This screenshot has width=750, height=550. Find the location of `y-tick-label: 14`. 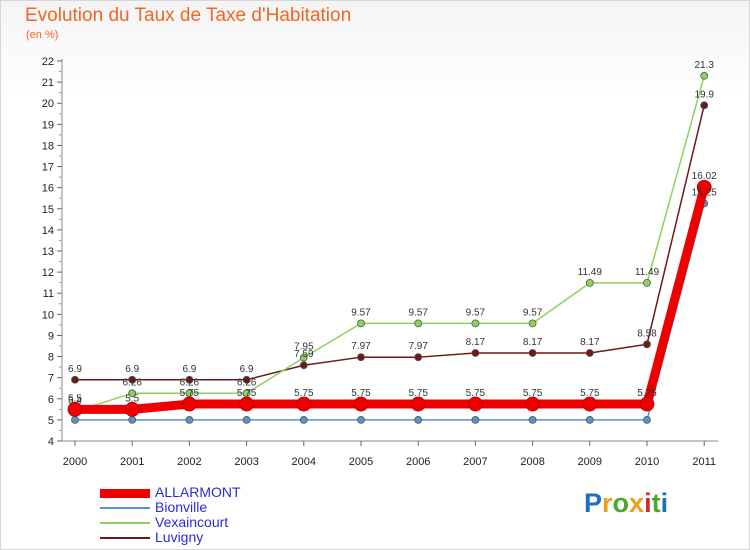

y-tick-label: 14 is located at coordinates (48, 231).